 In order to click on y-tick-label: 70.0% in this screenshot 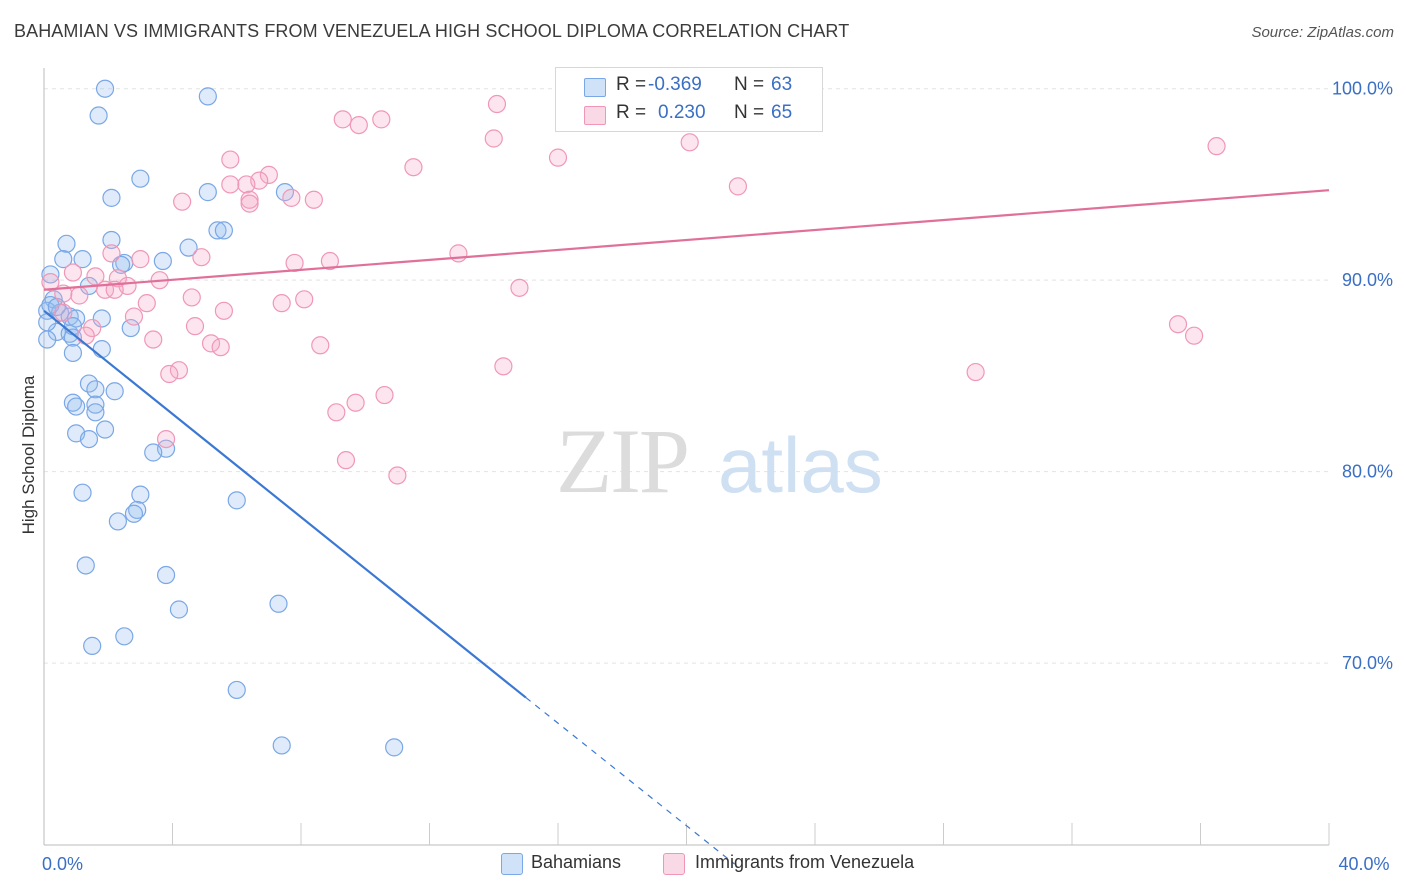, I will do `click(1367, 663)`.